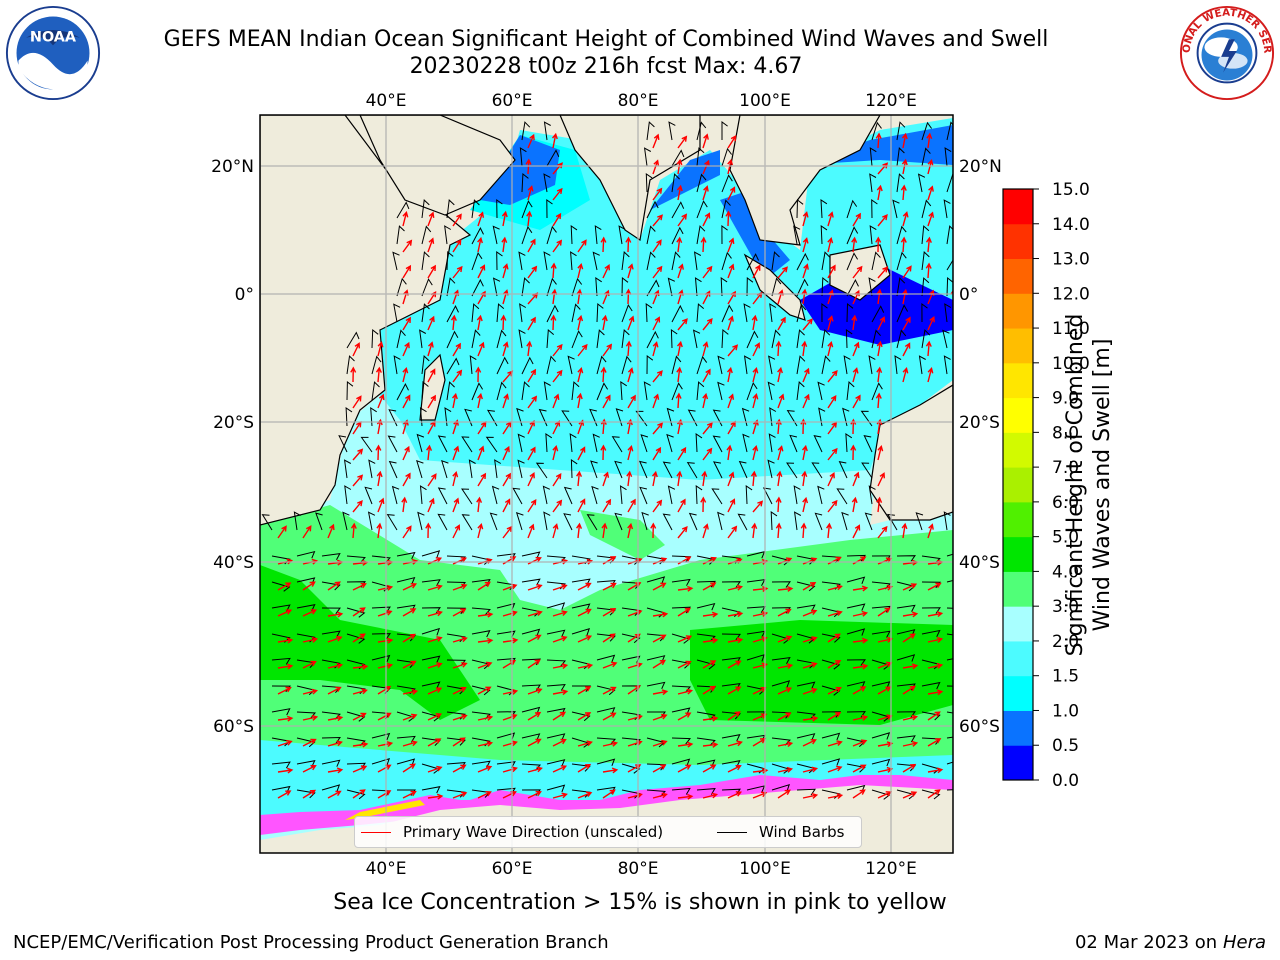 Image resolution: width=1280 pixels, height=960 pixels. What do you see at coordinates (1065, 468) in the screenshot?
I see `colorbar-tick-label: 7.0` at bounding box center [1065, 468].